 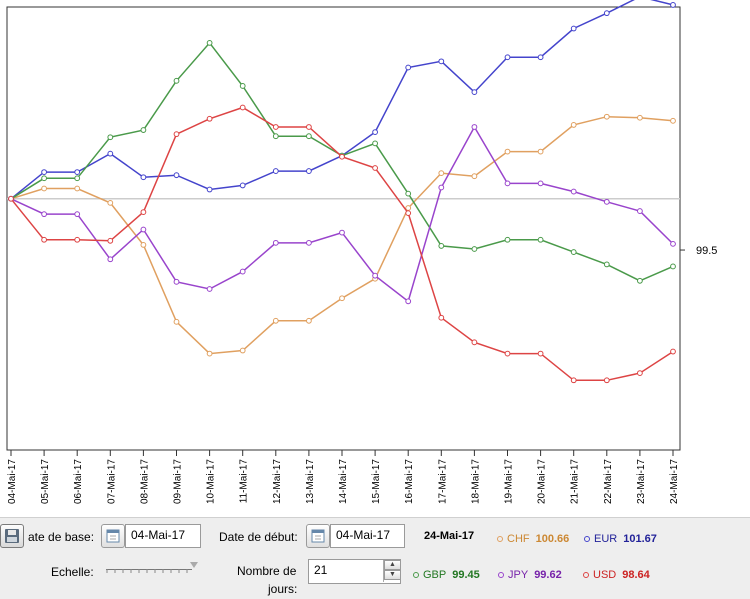 I want to click on spin-down-icon: ▼, so click(x=392, y=575).